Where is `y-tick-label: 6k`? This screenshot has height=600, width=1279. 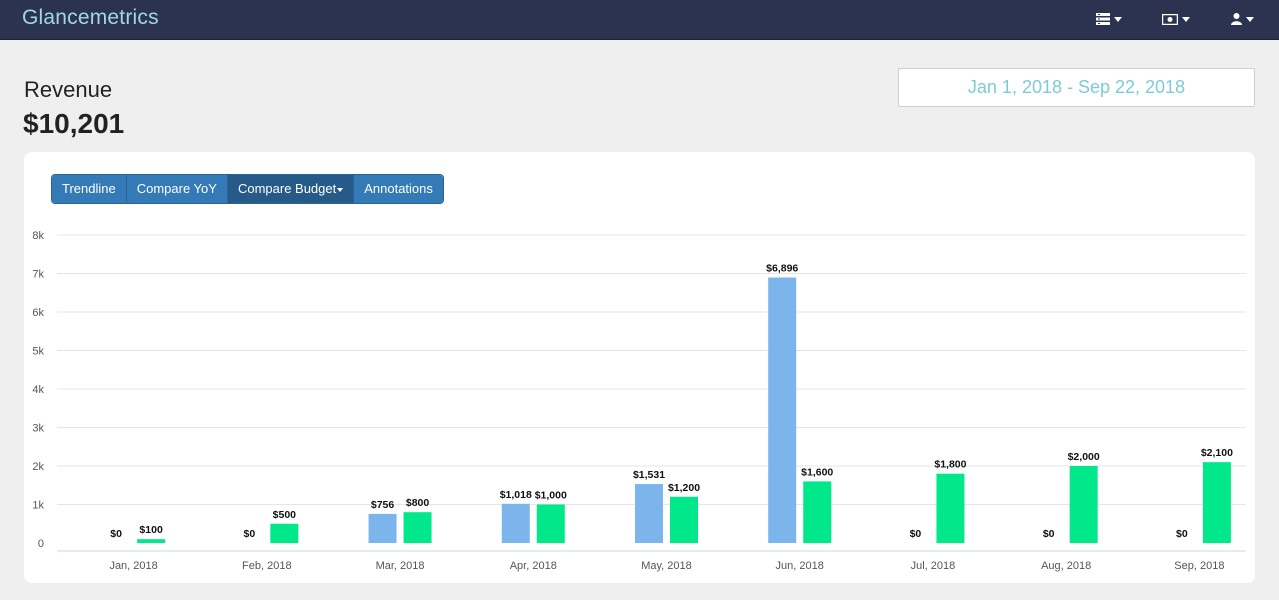
y-tick-label: 6k is located at coordinates (38, 313).